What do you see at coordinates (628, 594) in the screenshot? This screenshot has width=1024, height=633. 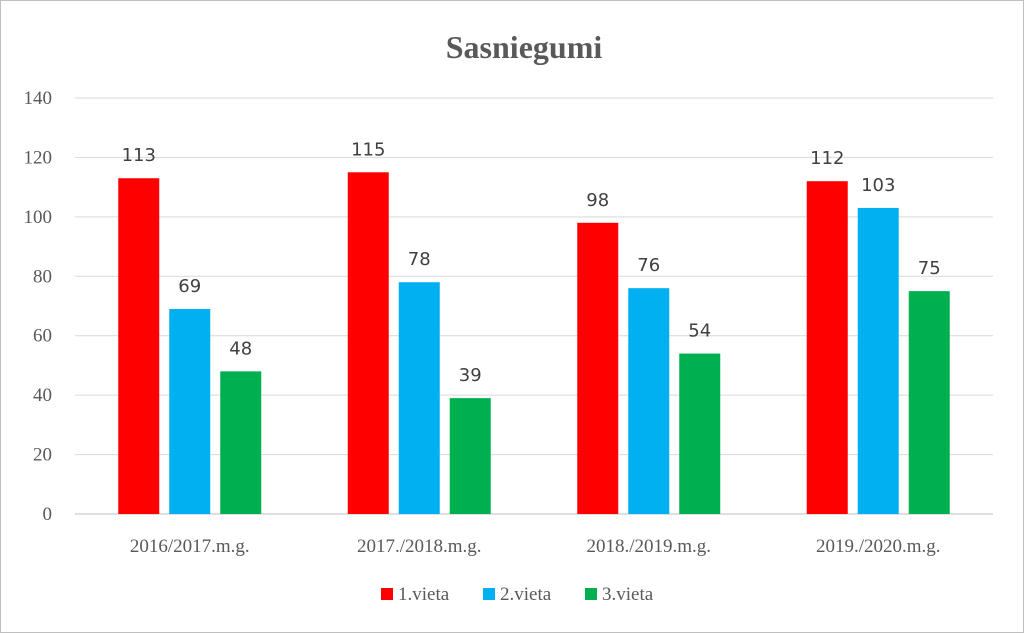 I see `legend-label: 3.vieta` at bounding box center [628, 594].